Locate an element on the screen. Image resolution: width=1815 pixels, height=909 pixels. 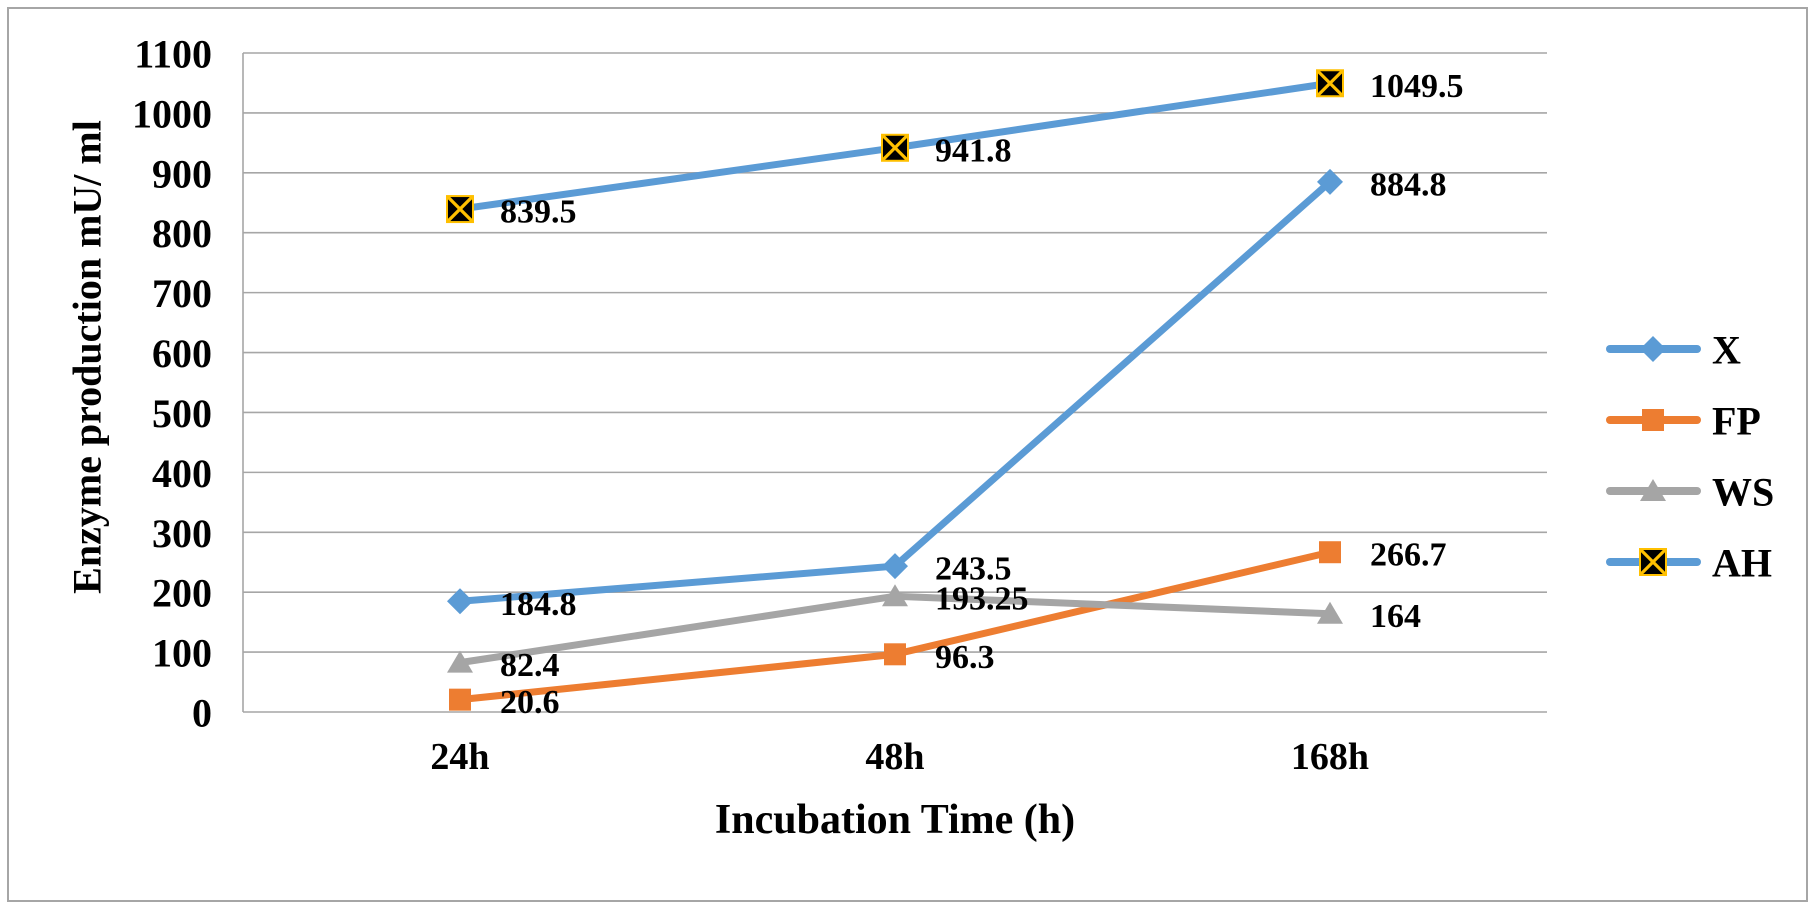
data-label-WS-24h: 82.4 is located at coordinates (530, 665).